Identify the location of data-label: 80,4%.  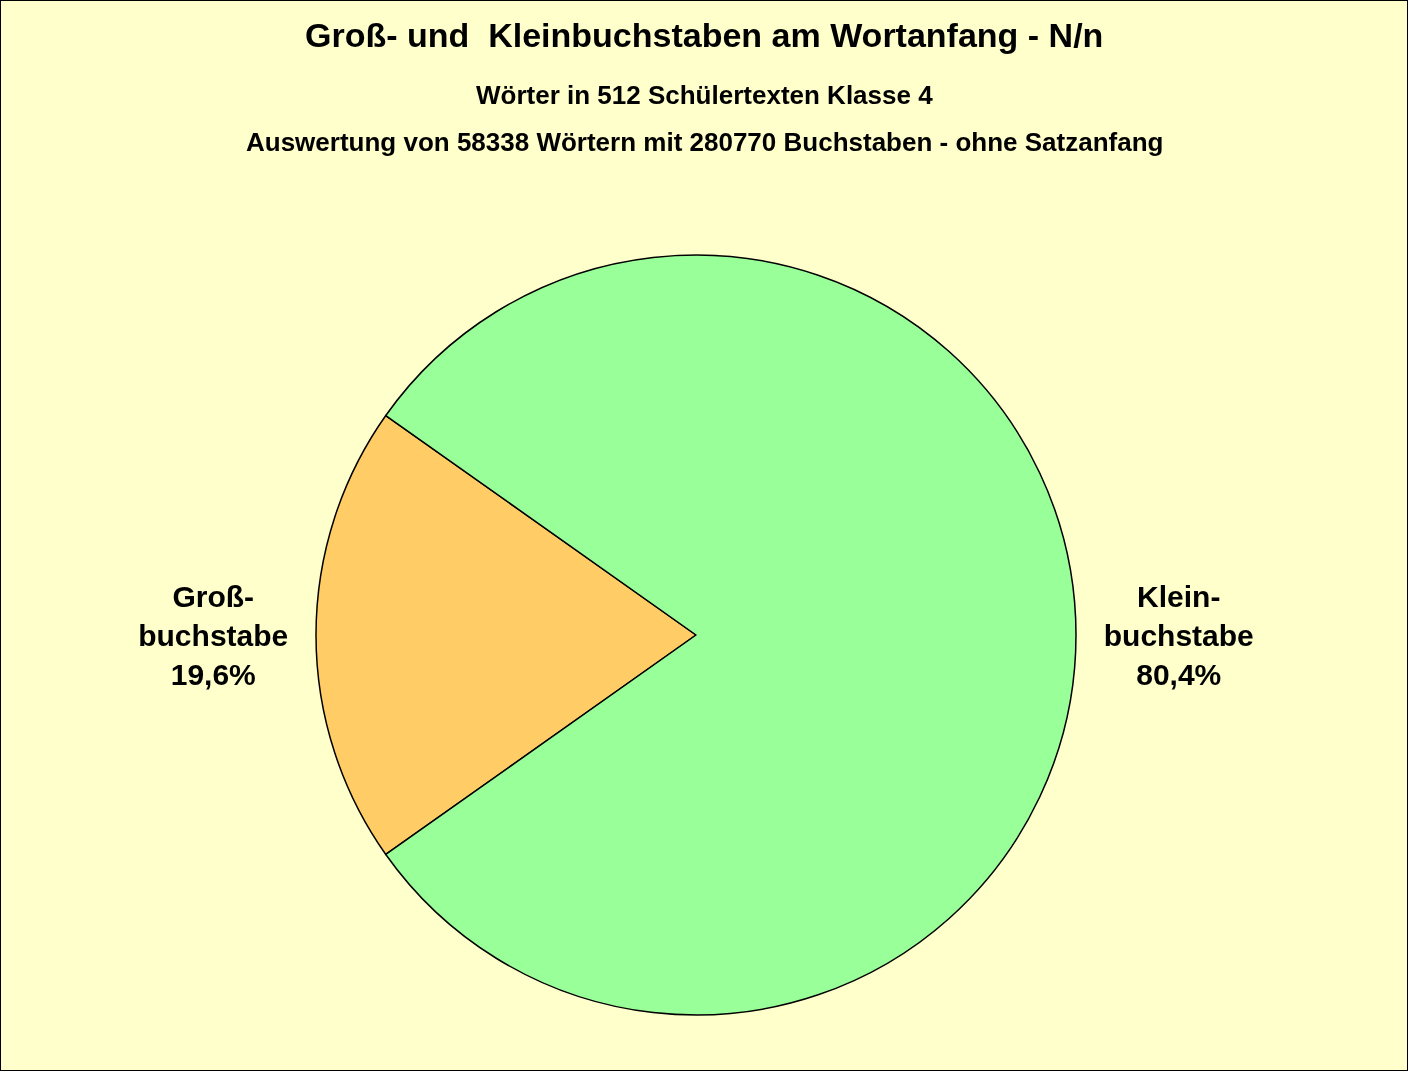
(1179, 674).